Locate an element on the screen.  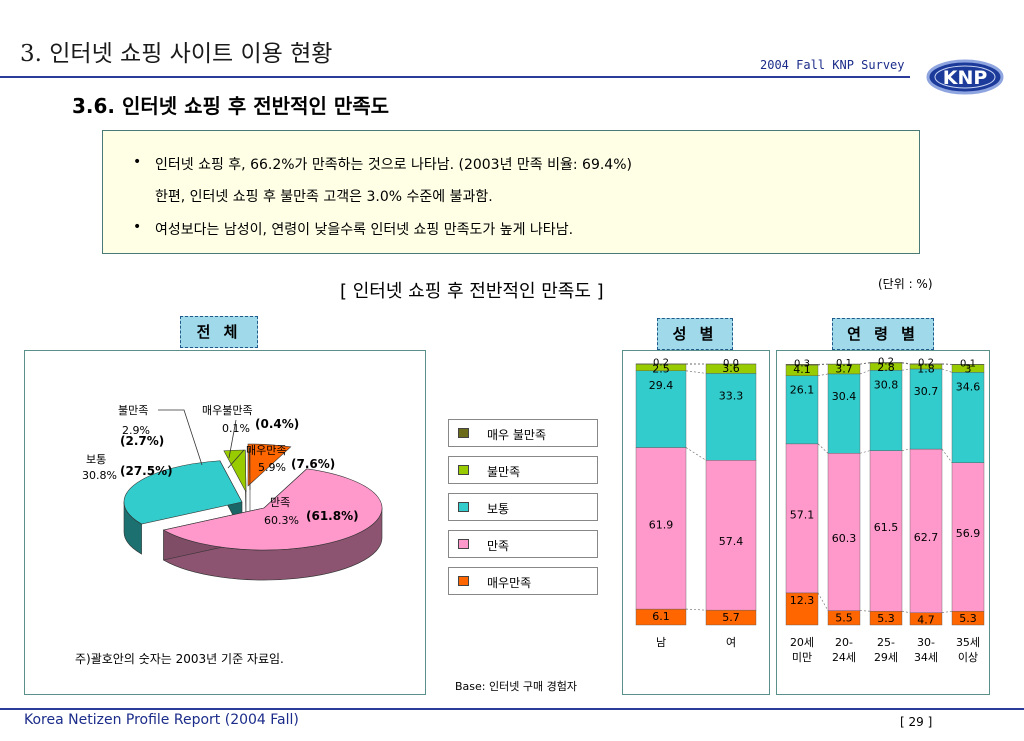
bar-category-label: 24세 is located at coordinates (844, 657).